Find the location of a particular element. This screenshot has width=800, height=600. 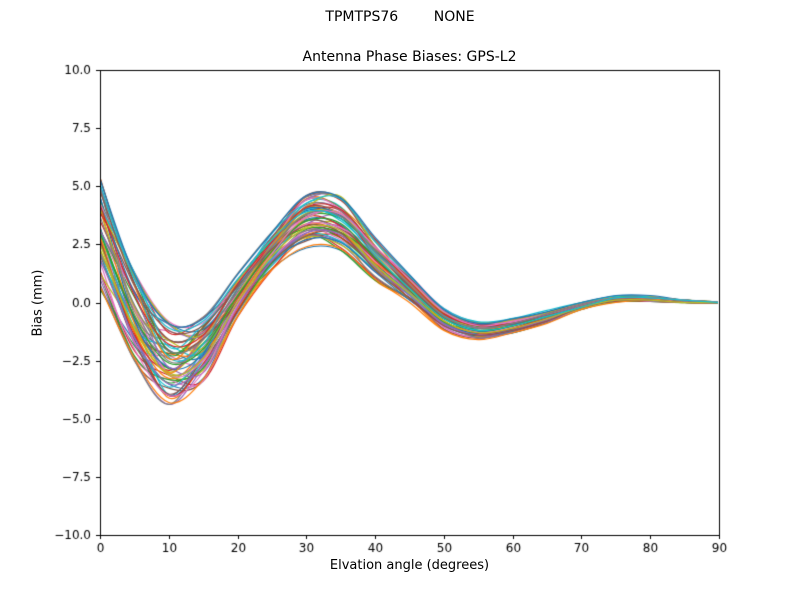

y-axis-label: Bias (mm) is located at coordinates (38, 303).